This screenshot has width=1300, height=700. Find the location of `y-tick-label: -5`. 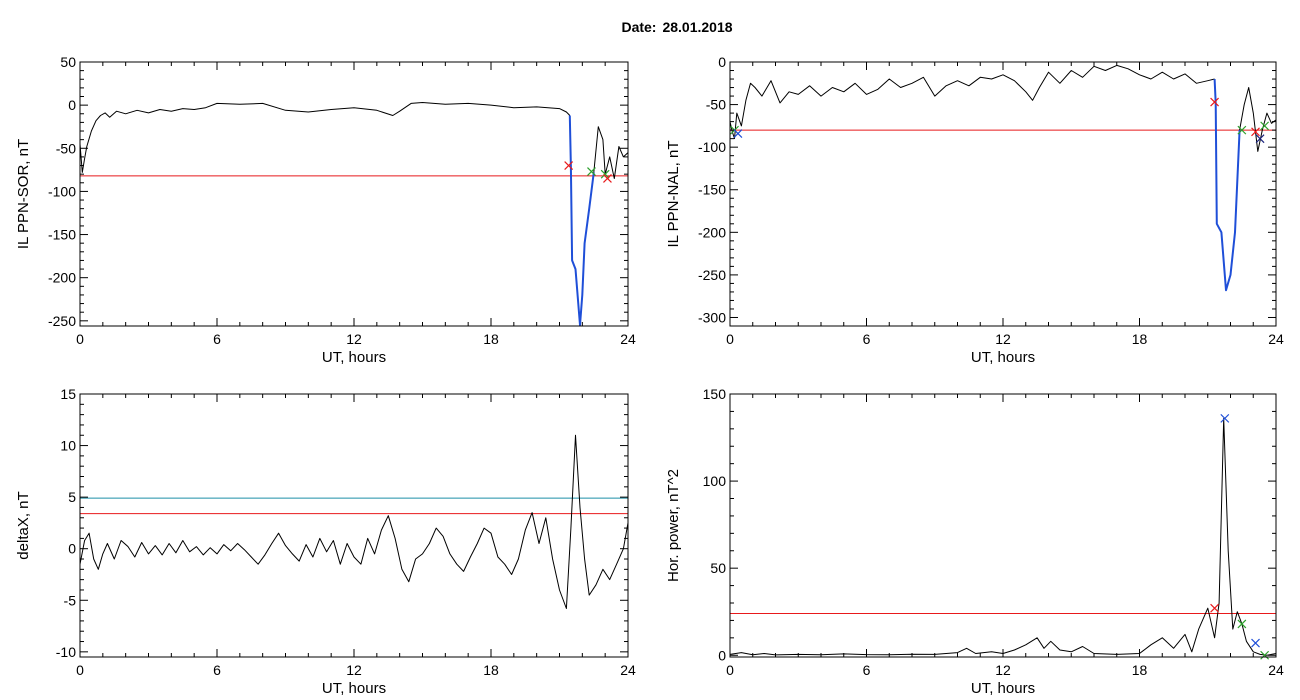

y-tick-label: -5 is located at coordinates (70, 600).